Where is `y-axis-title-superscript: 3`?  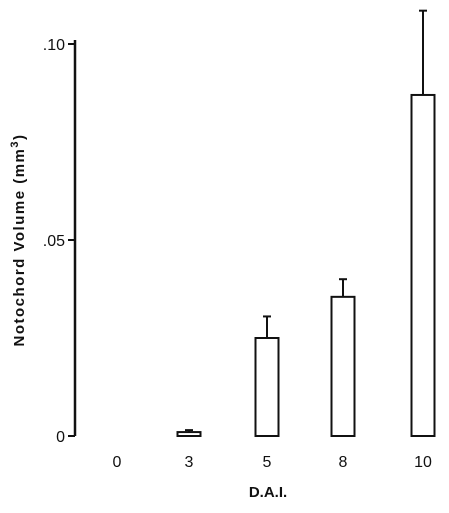
y-axis-title-superscript: 3 is located at coordinates (15, 144).